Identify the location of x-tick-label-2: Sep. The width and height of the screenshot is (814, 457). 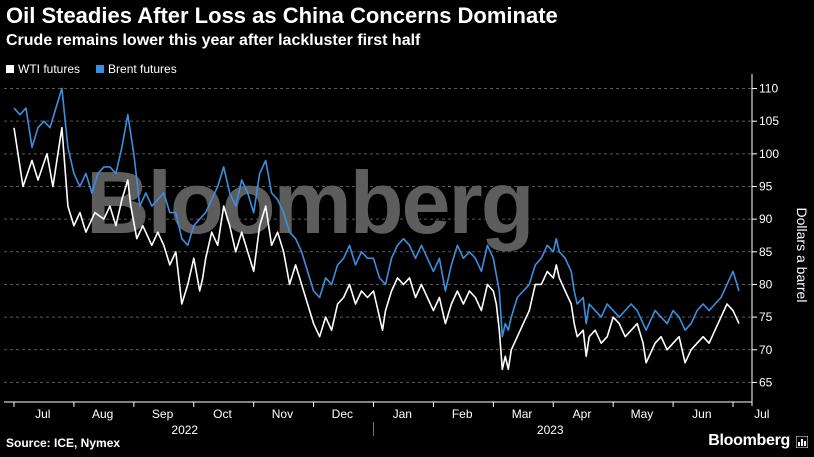
(163, 414).